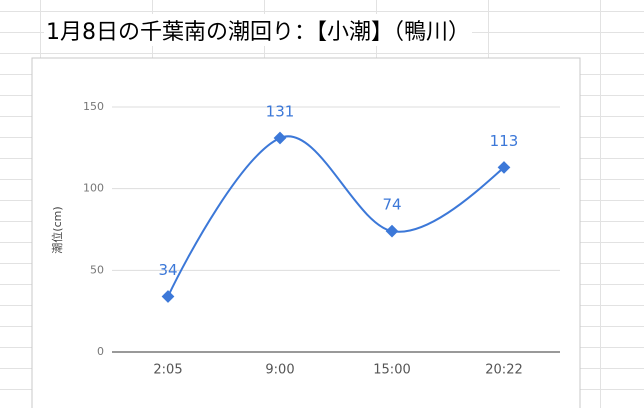  I want to click on y-tick-label: 0, so click(100, 351).